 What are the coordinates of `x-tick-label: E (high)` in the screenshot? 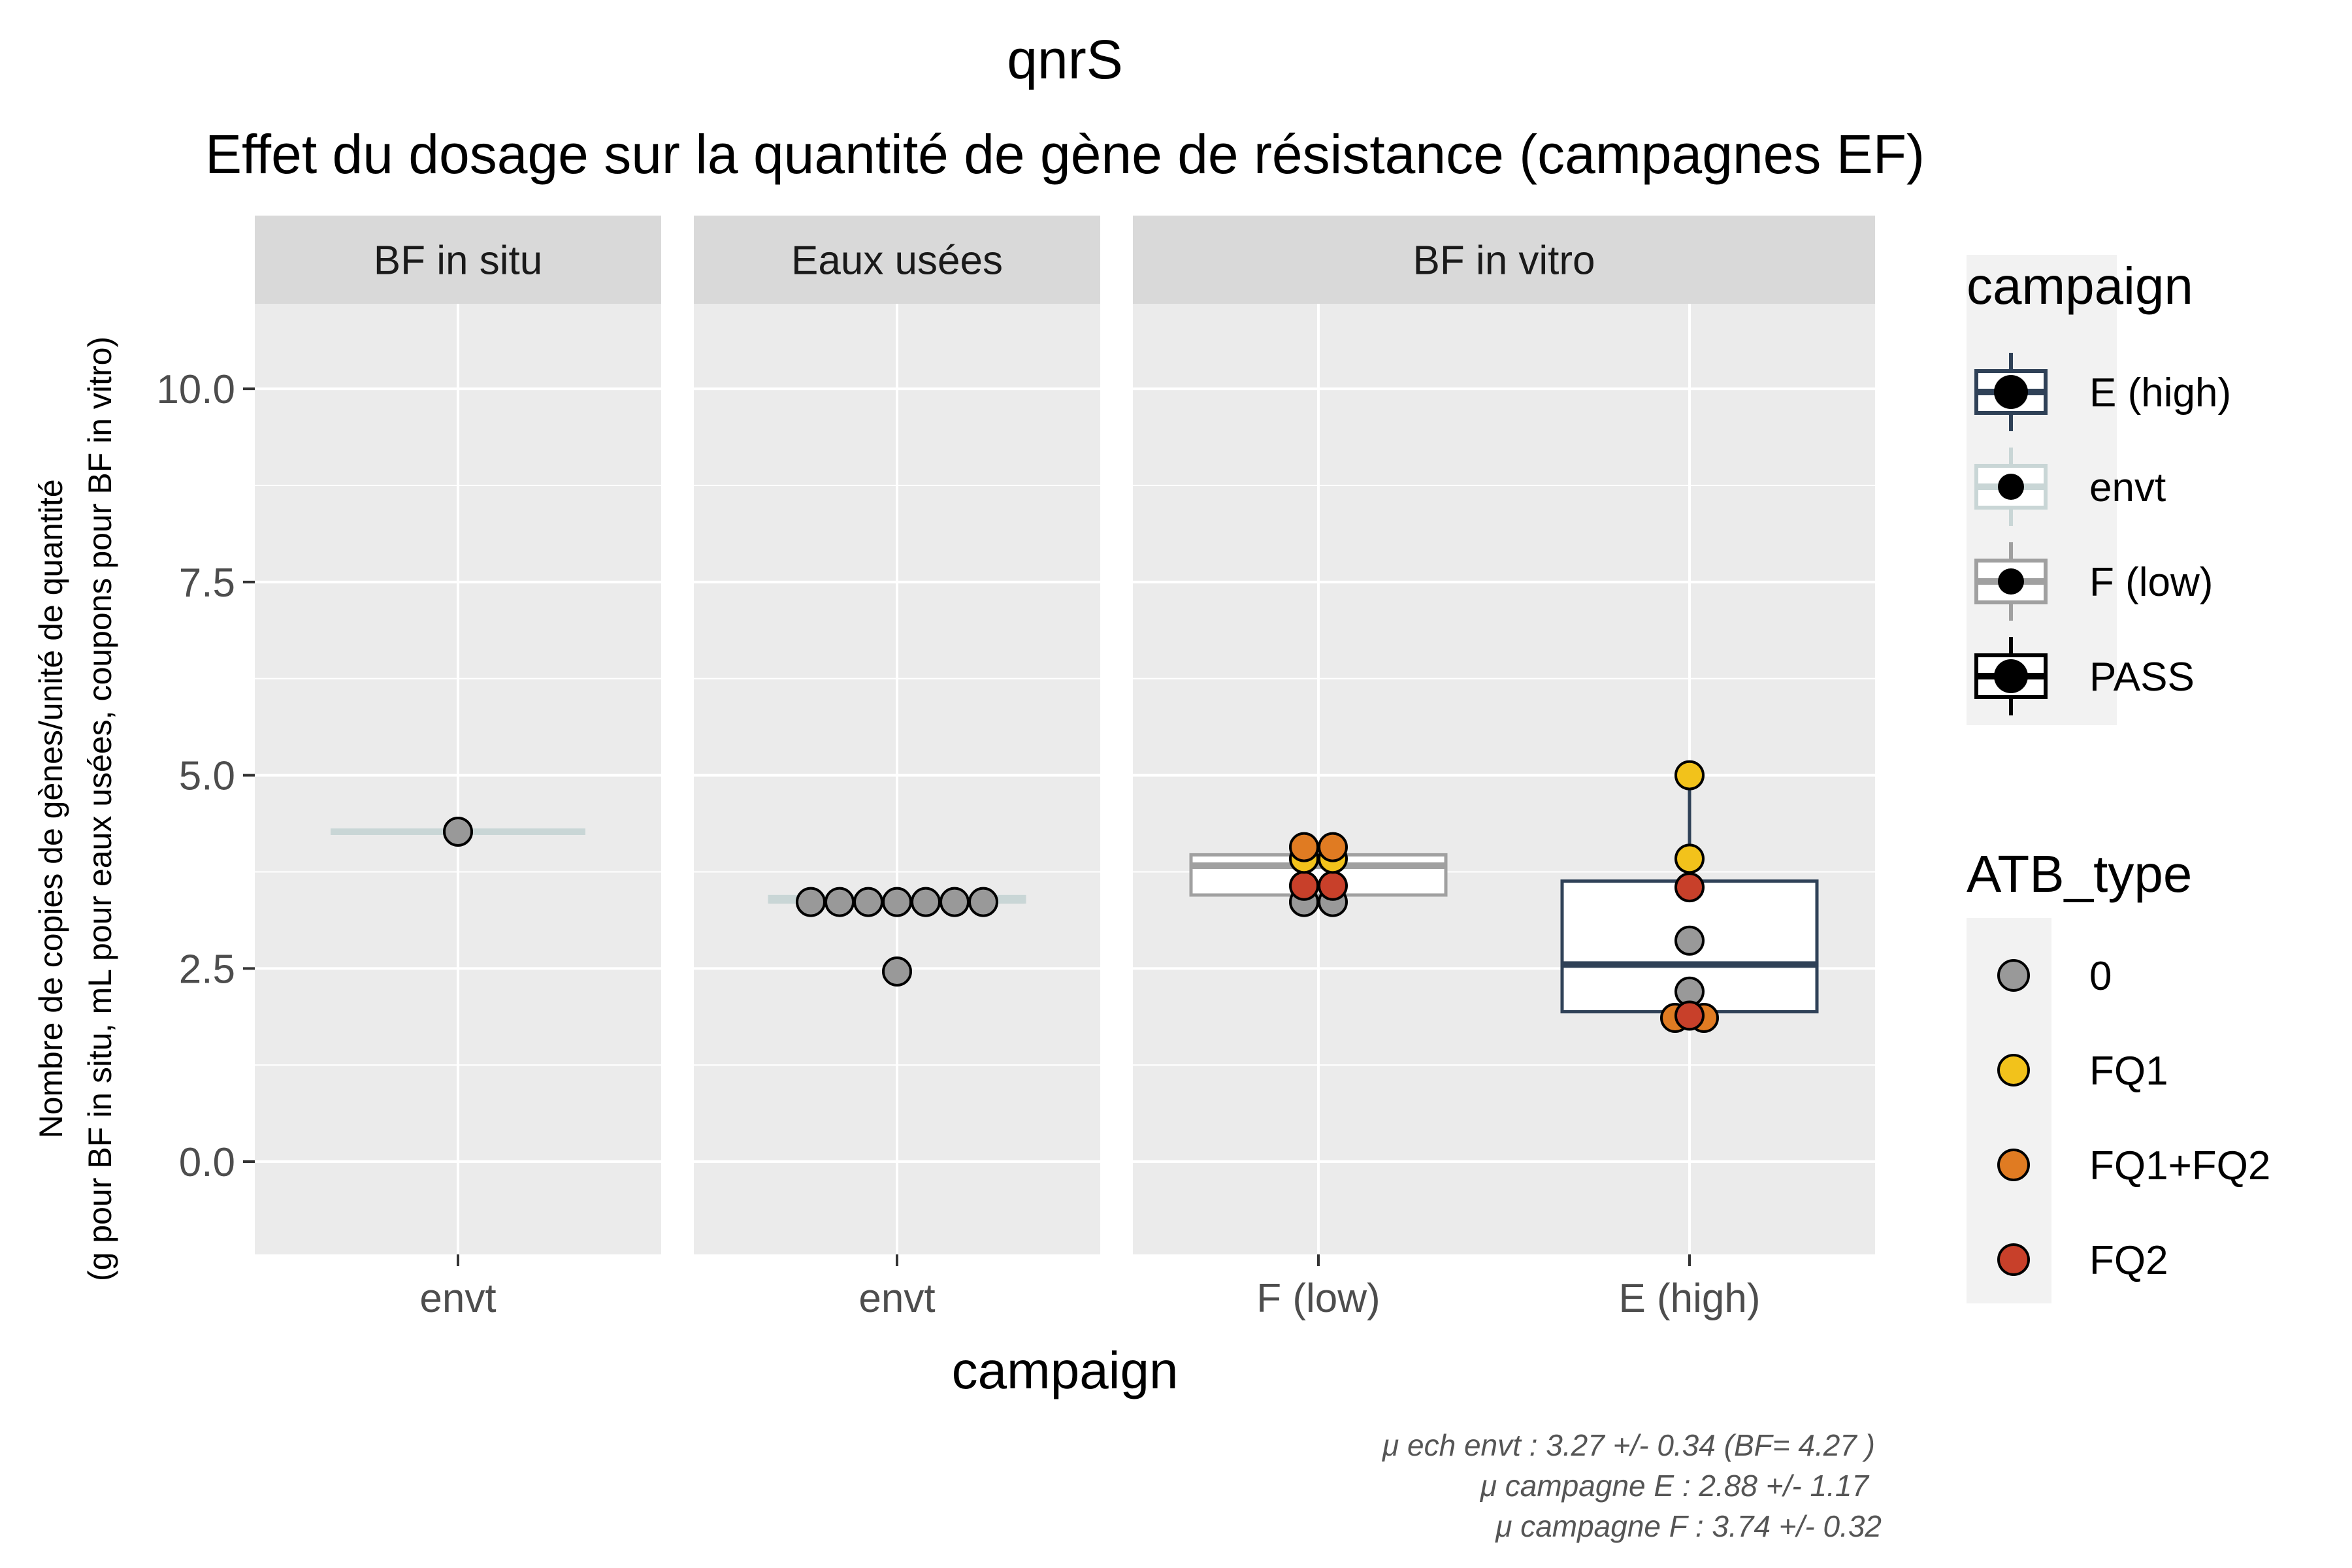 It's located at (1689, 1298).